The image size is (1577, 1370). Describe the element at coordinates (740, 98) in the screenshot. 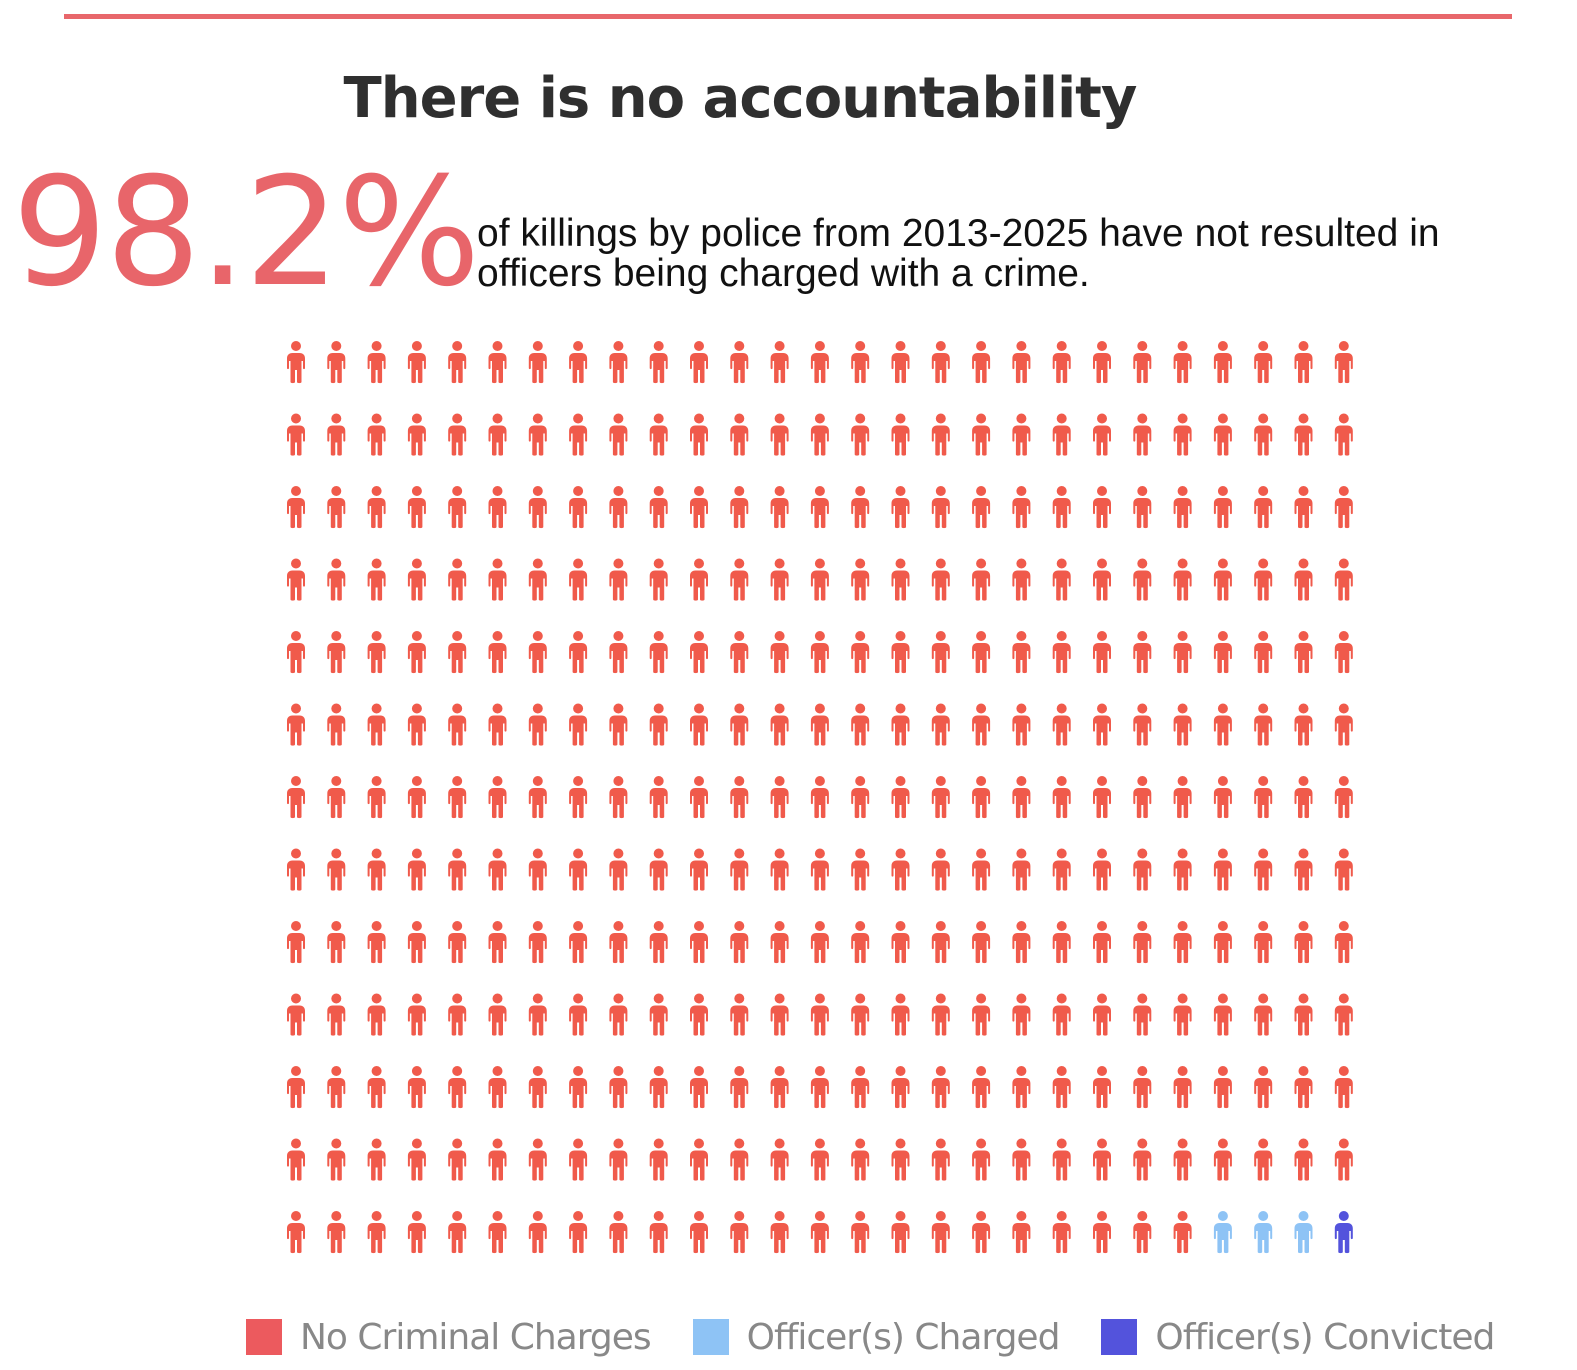

I see `chart-title: There is no accountability` at that location.